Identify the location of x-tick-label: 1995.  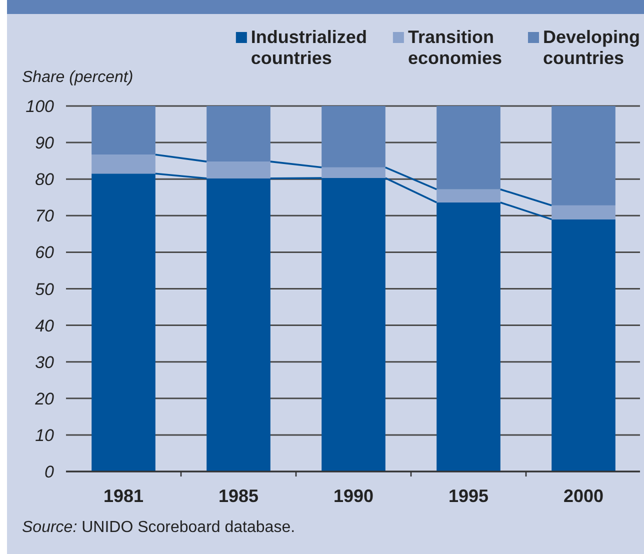
(468, 496).